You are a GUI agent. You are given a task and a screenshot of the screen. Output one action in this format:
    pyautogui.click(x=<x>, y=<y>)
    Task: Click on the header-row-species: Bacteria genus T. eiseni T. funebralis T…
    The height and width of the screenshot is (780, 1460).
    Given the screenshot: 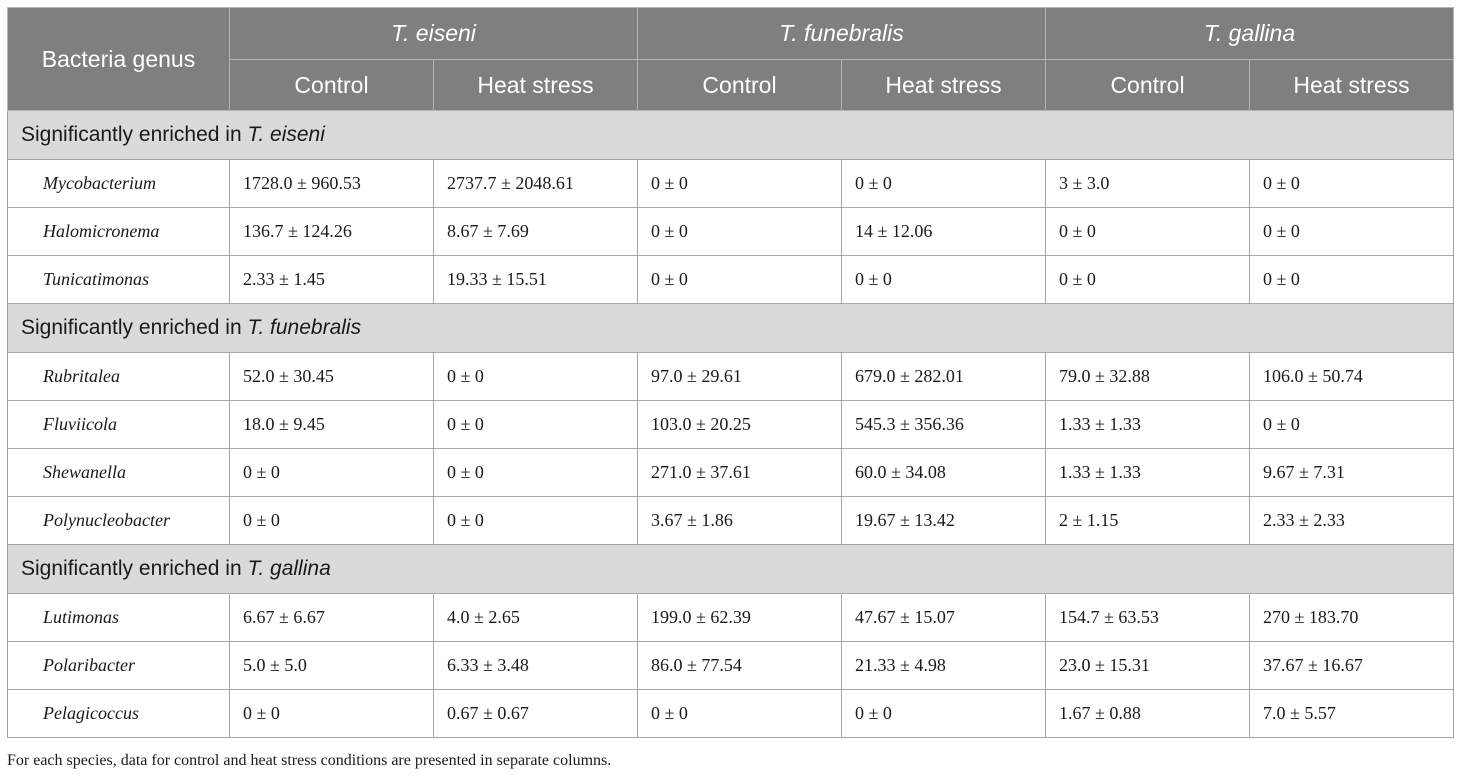 What is the action you would take?
    pyautogui.click(x=731, y=59)
    